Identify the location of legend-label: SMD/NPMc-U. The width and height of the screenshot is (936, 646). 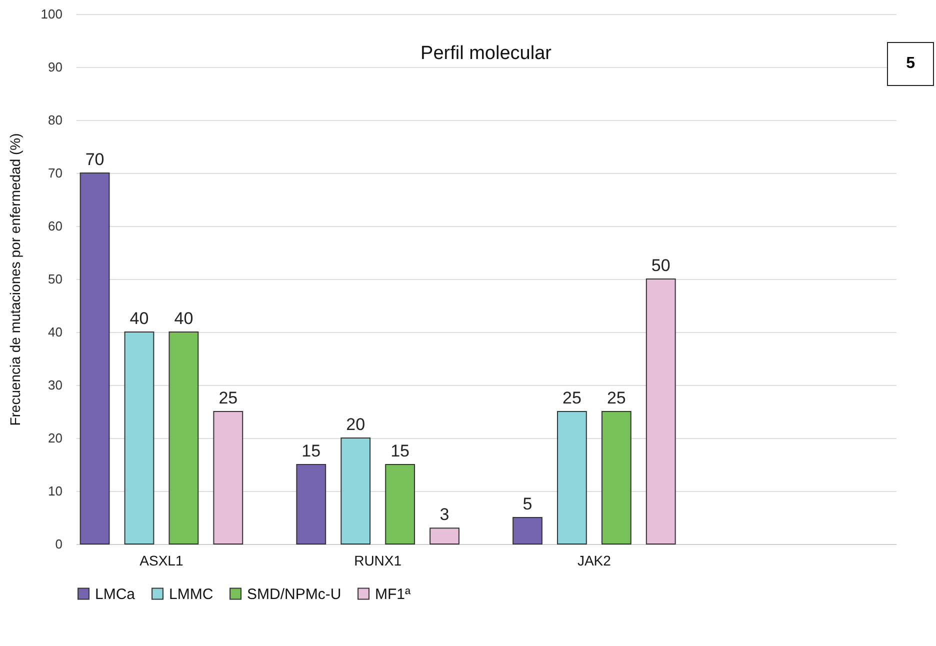
(294, 594).